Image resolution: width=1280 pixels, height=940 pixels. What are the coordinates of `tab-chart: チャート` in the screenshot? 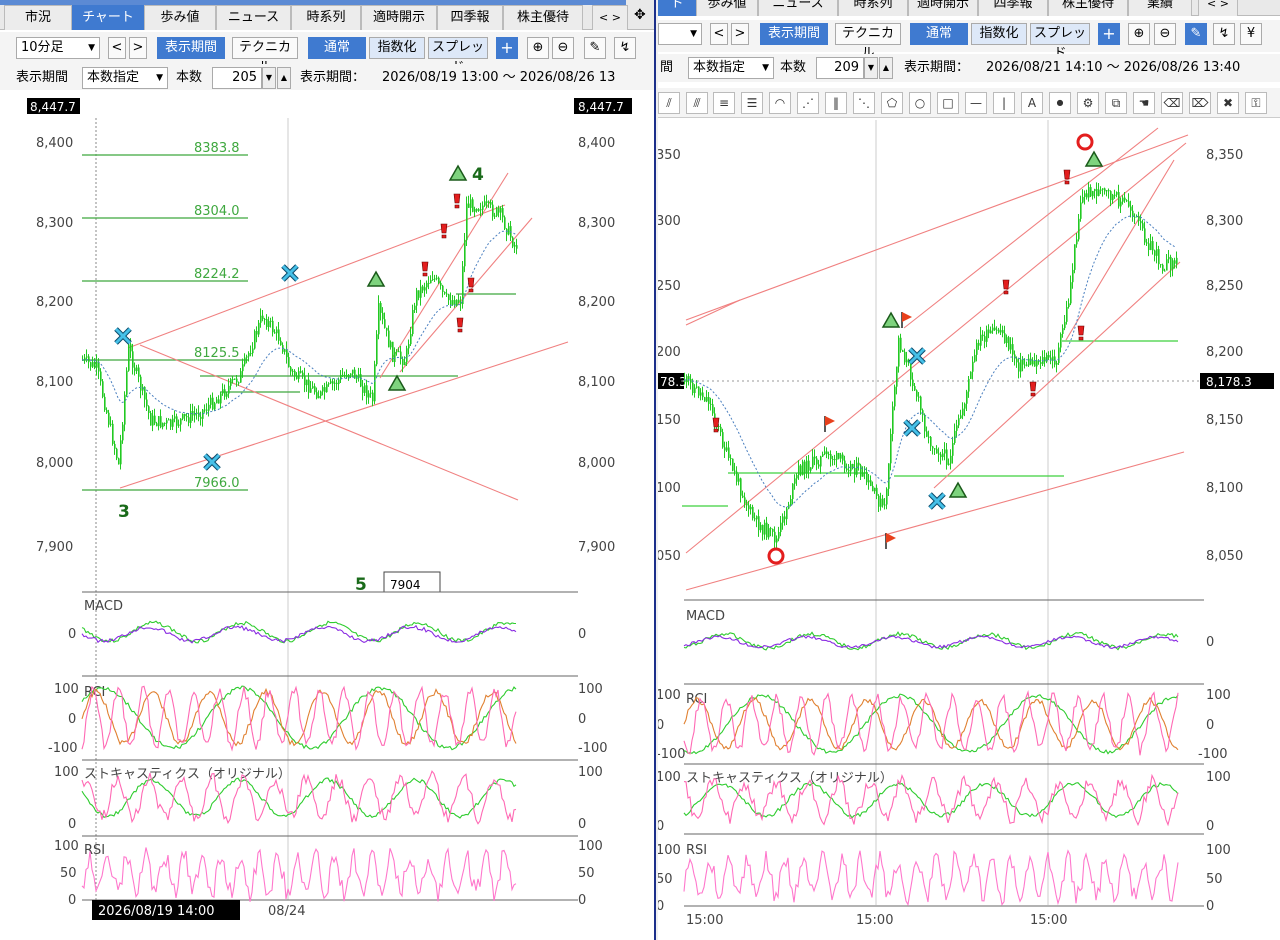 It's located at (108, 17).